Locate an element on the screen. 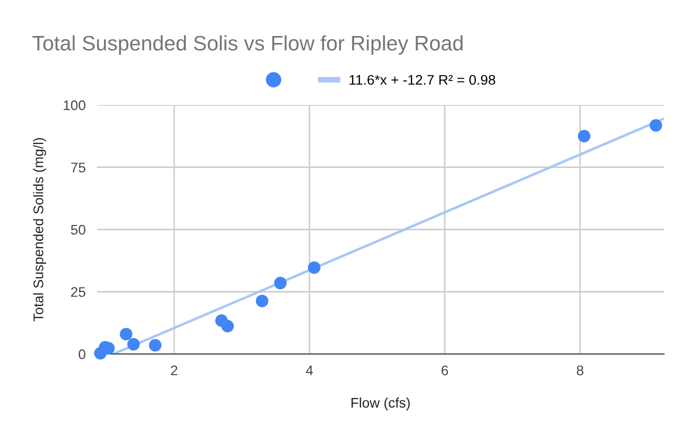 The width and height of the screenshot is (679, 425). x-tick-label: 4 is located at coordinates (309, 371).